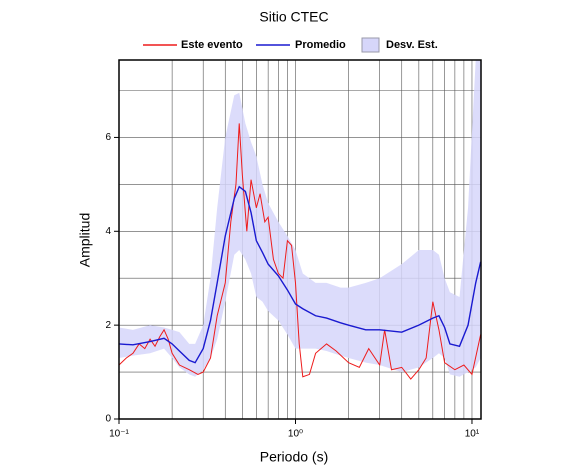 The image size is (586, 475). I want to click on legend-label: Promedio, so click(320, 45).